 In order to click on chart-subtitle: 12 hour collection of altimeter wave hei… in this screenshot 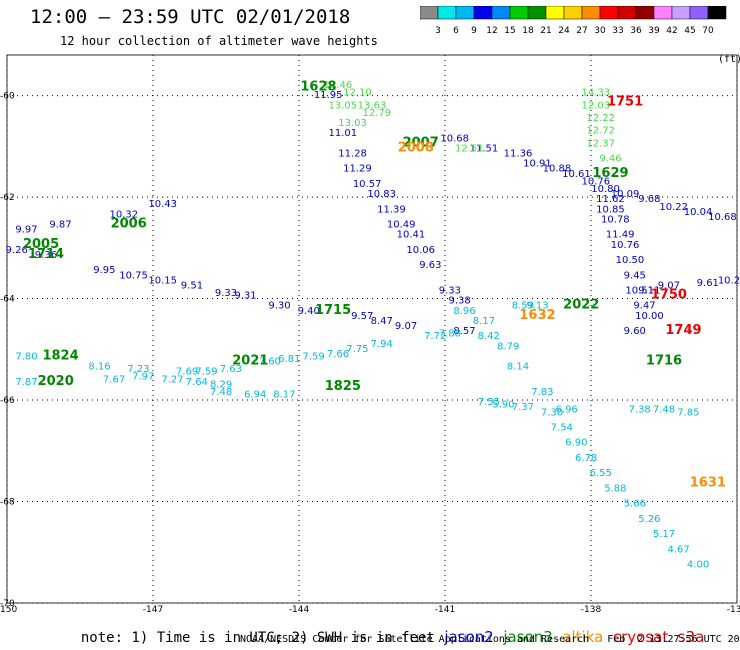, I will do `click(219, 41)`.